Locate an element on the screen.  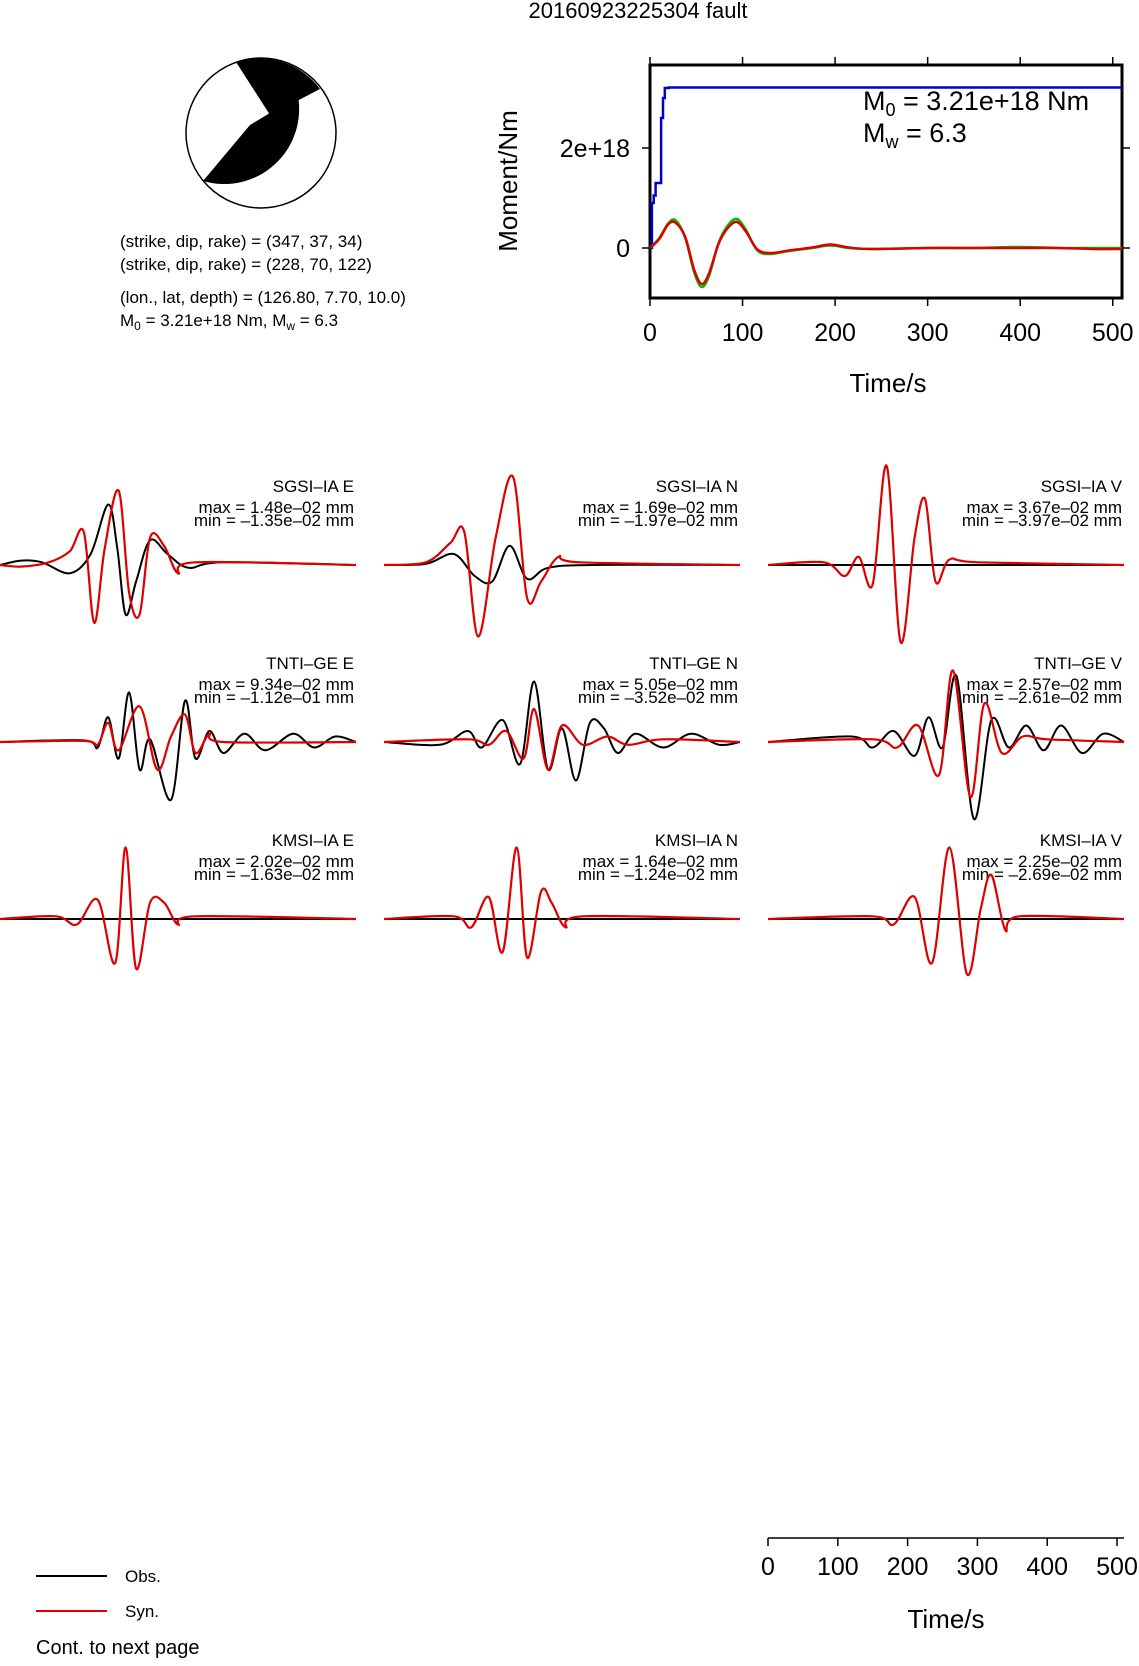
figure-title: 20160923225304 fault is located at coordinates (638, 11).